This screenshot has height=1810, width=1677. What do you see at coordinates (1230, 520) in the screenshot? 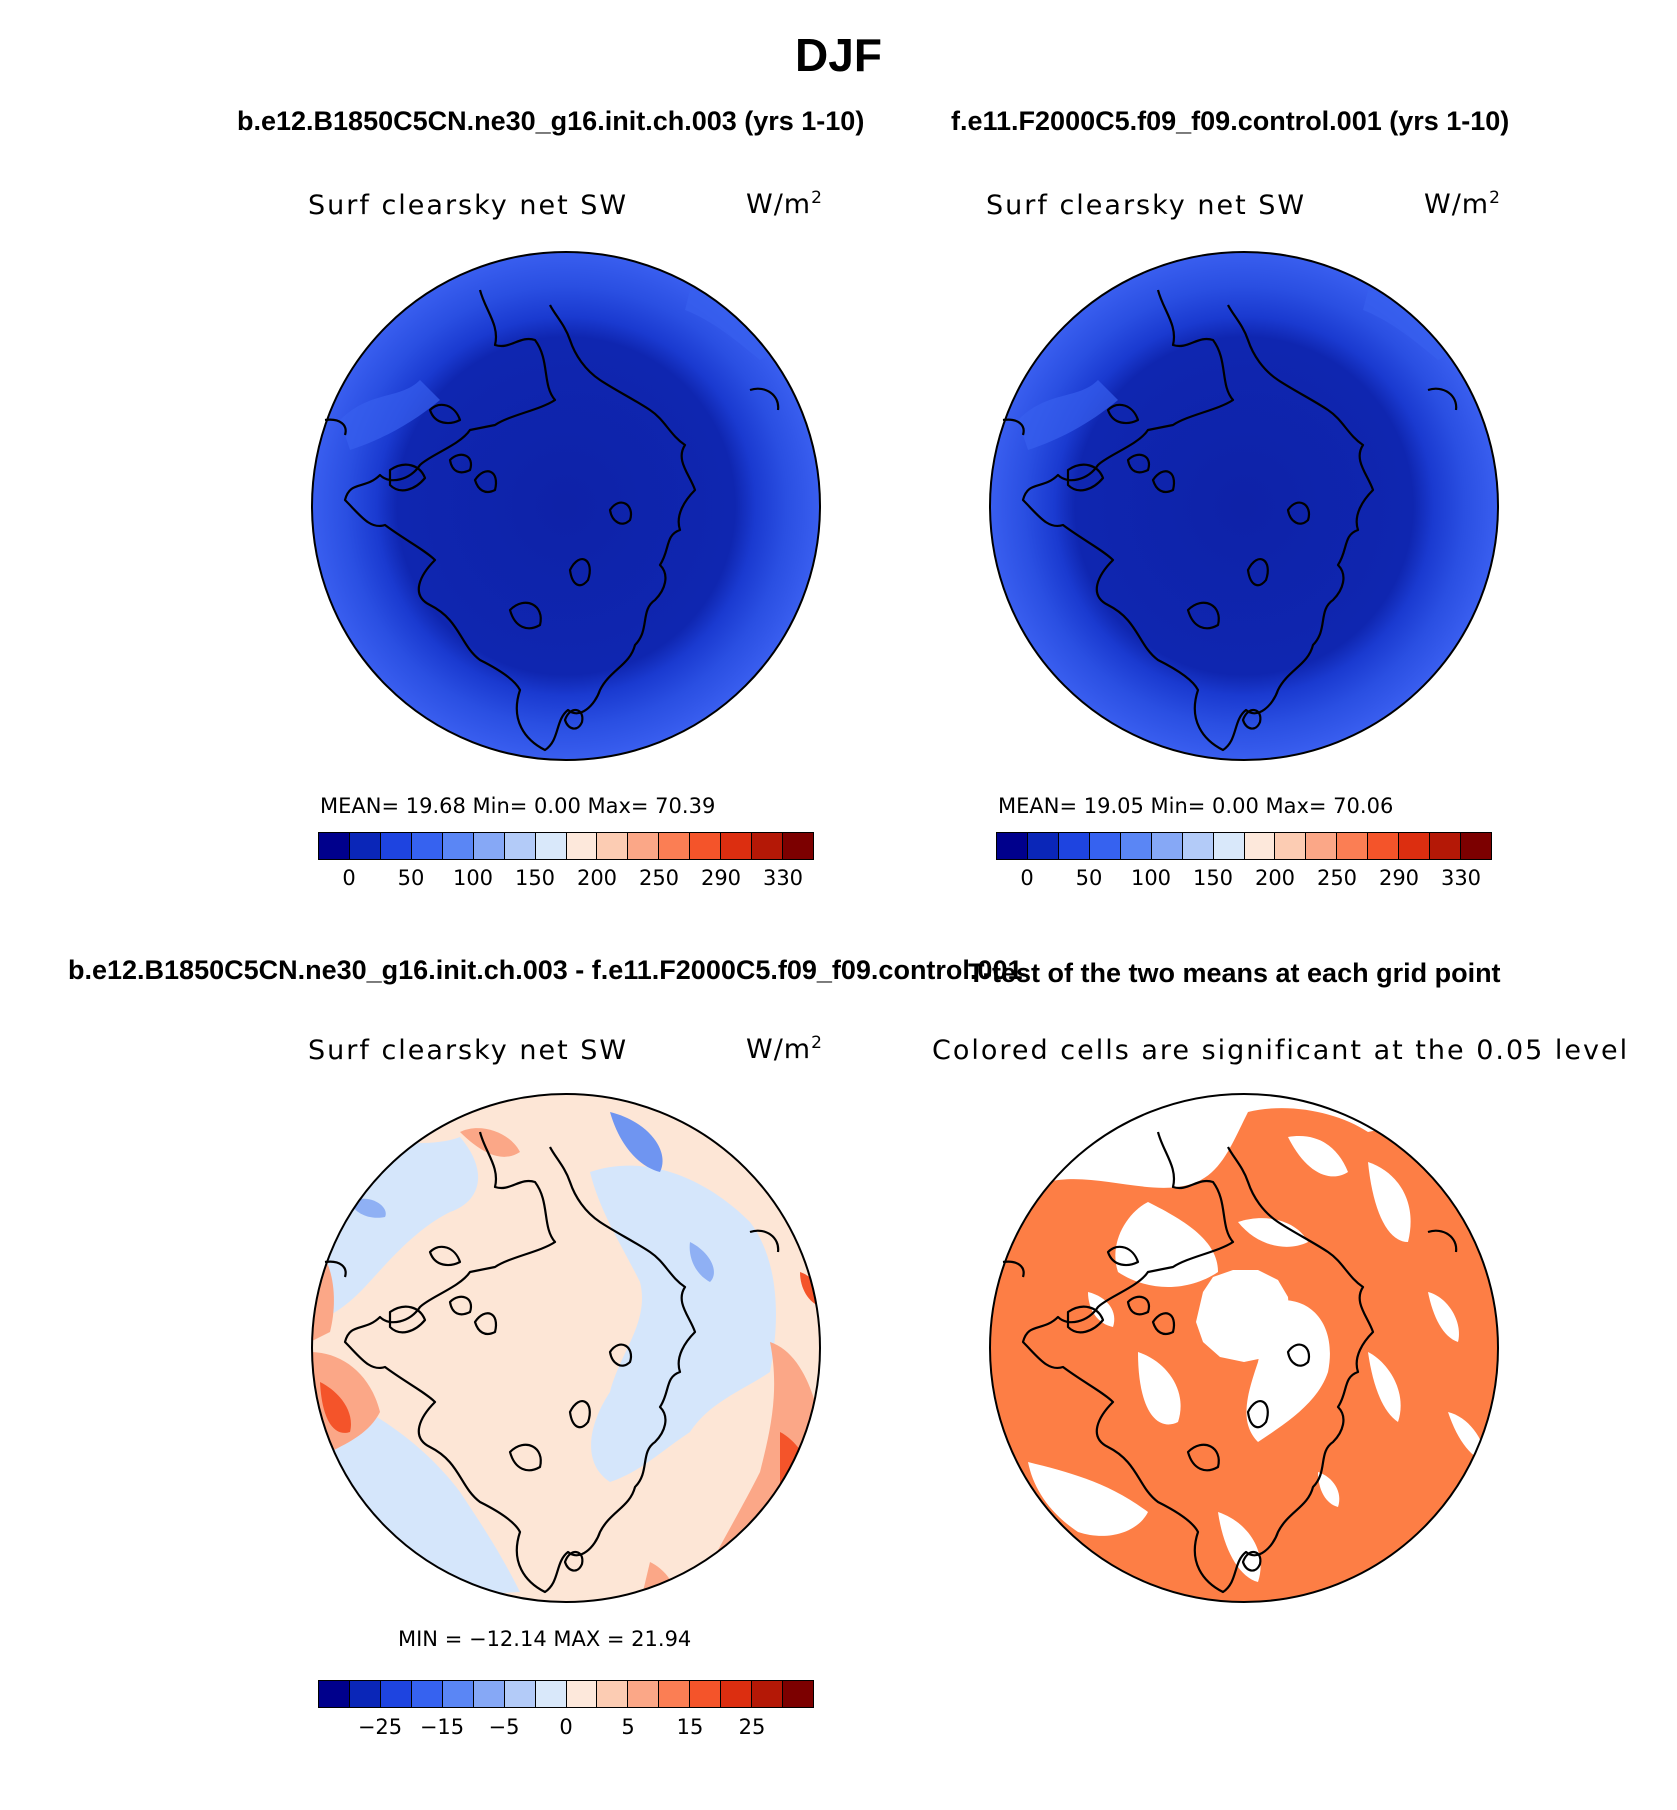
I see `top-right-coastlines` at bounding box center [1230, 520].